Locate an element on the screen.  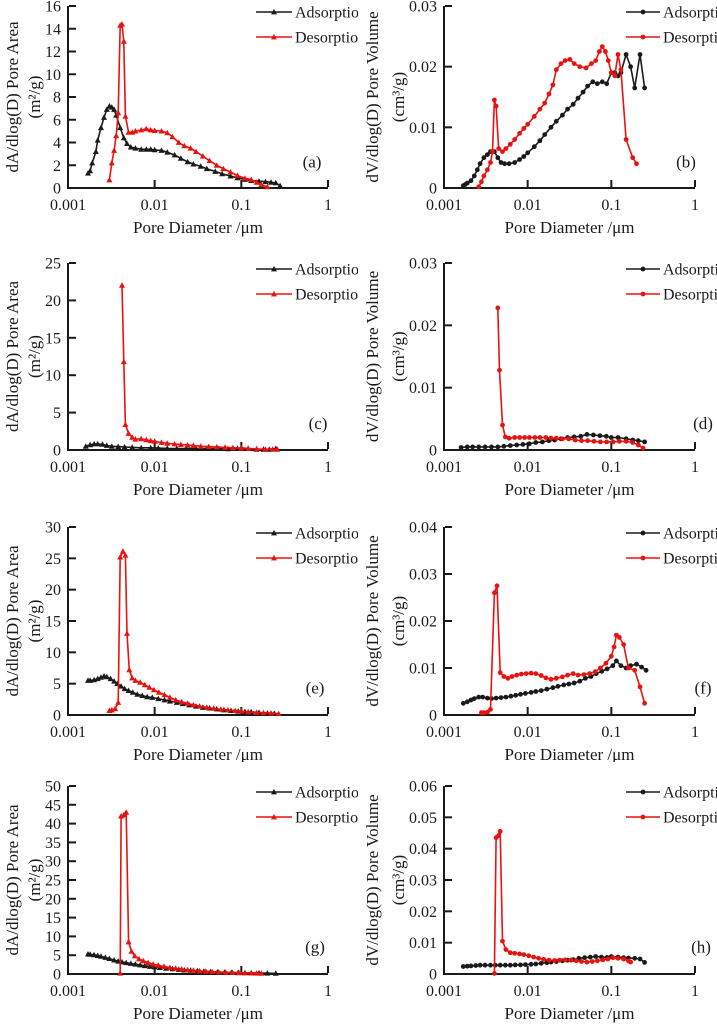
y-tick-label: 40 is located at coordinates (53, 824).